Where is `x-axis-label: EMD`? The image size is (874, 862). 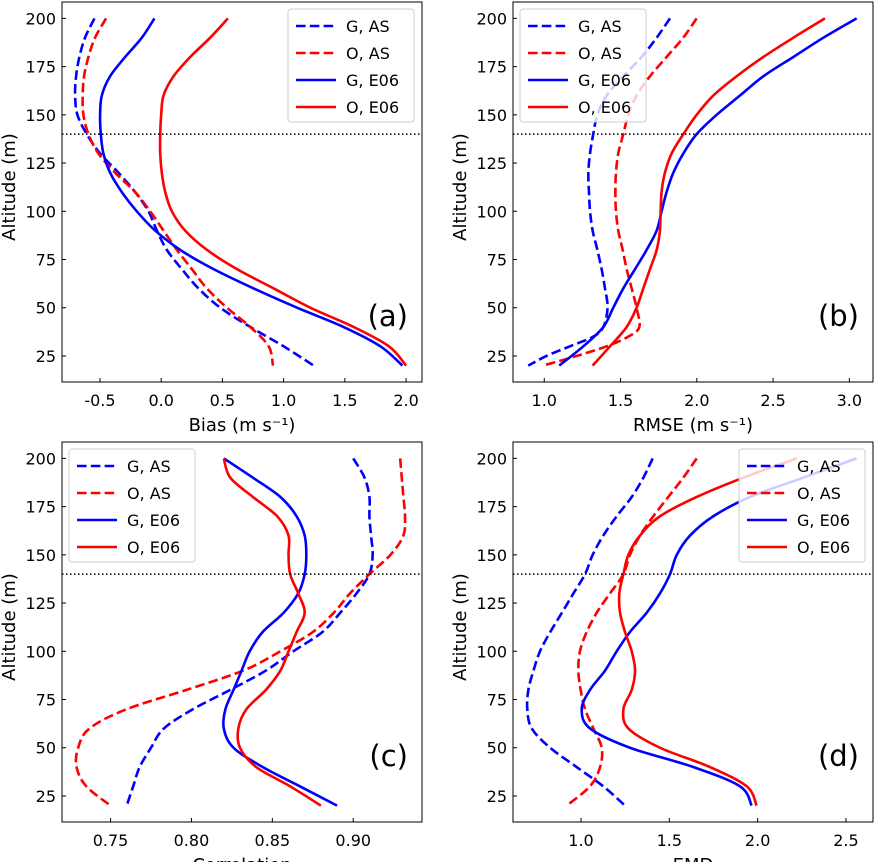 x-axis-label: EMD is located at coordinates (693, 858).